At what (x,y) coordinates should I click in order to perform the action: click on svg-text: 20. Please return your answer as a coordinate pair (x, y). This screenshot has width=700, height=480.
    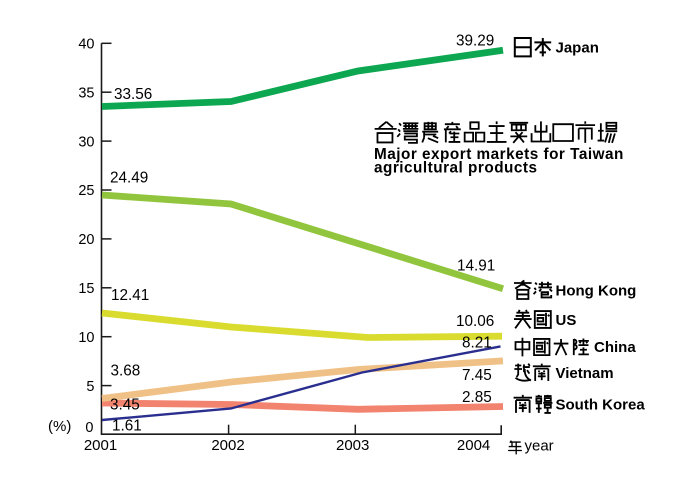
    Looking at the image, I should click on (86, 240).